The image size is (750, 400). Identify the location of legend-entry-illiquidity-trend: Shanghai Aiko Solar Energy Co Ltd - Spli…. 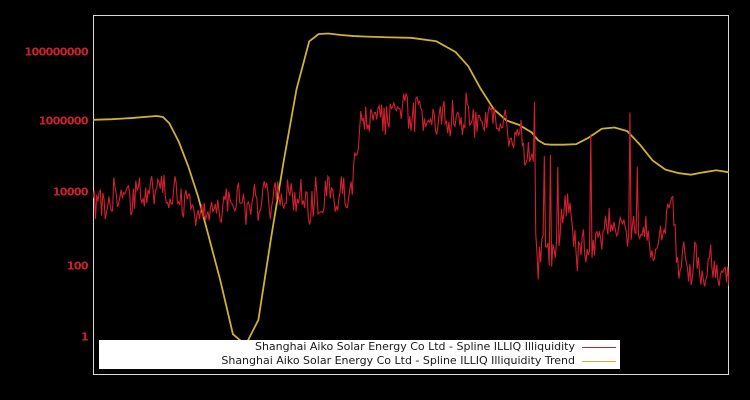
(359, 361).